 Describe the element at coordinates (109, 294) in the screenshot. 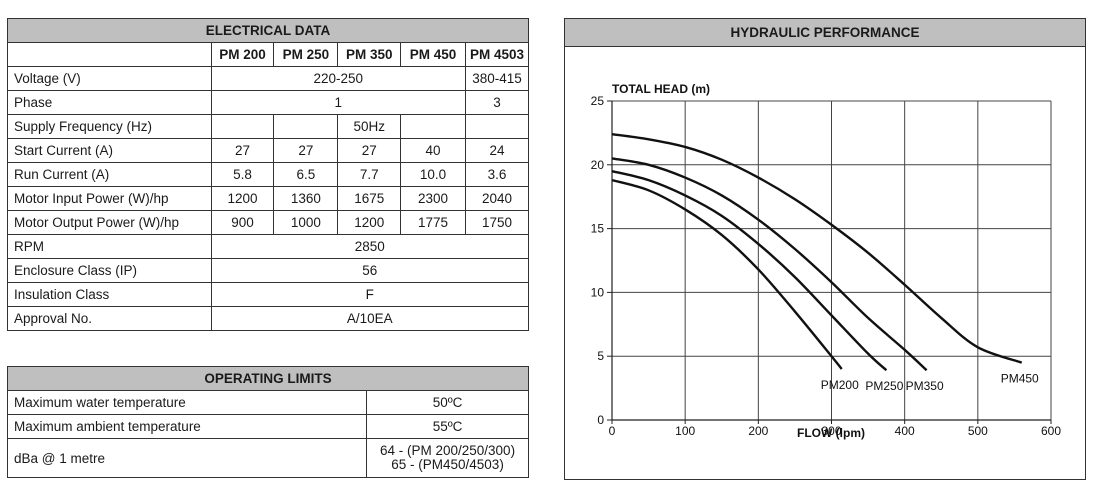

I see `row-label: Insulation Class` at that location.